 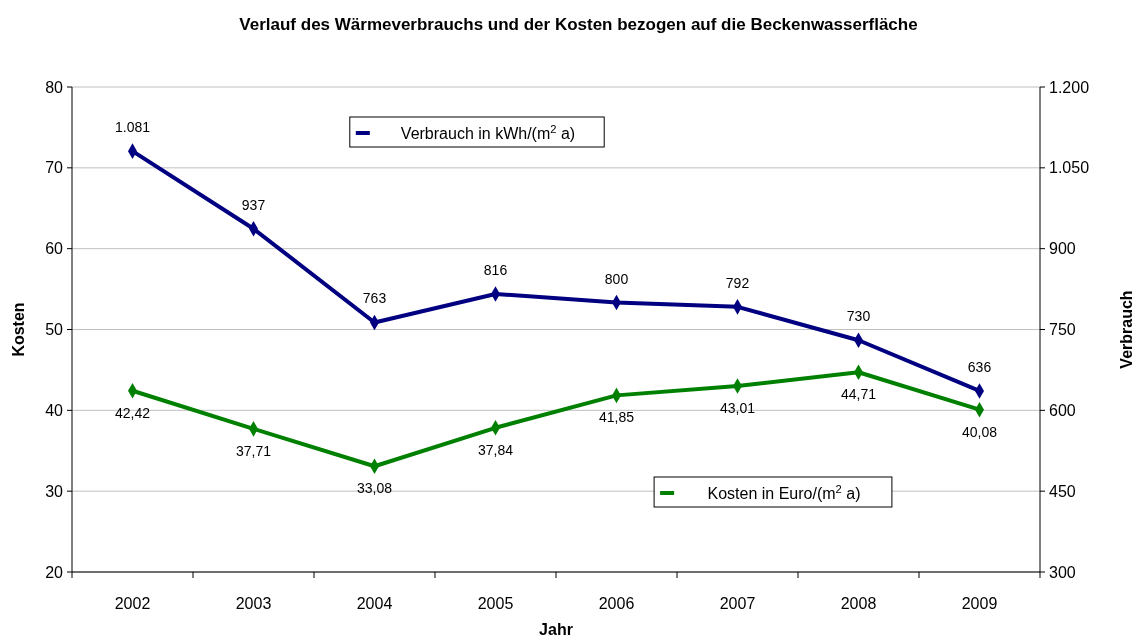 I want to click on data-label: 37,71, so click(x=253, y=450).